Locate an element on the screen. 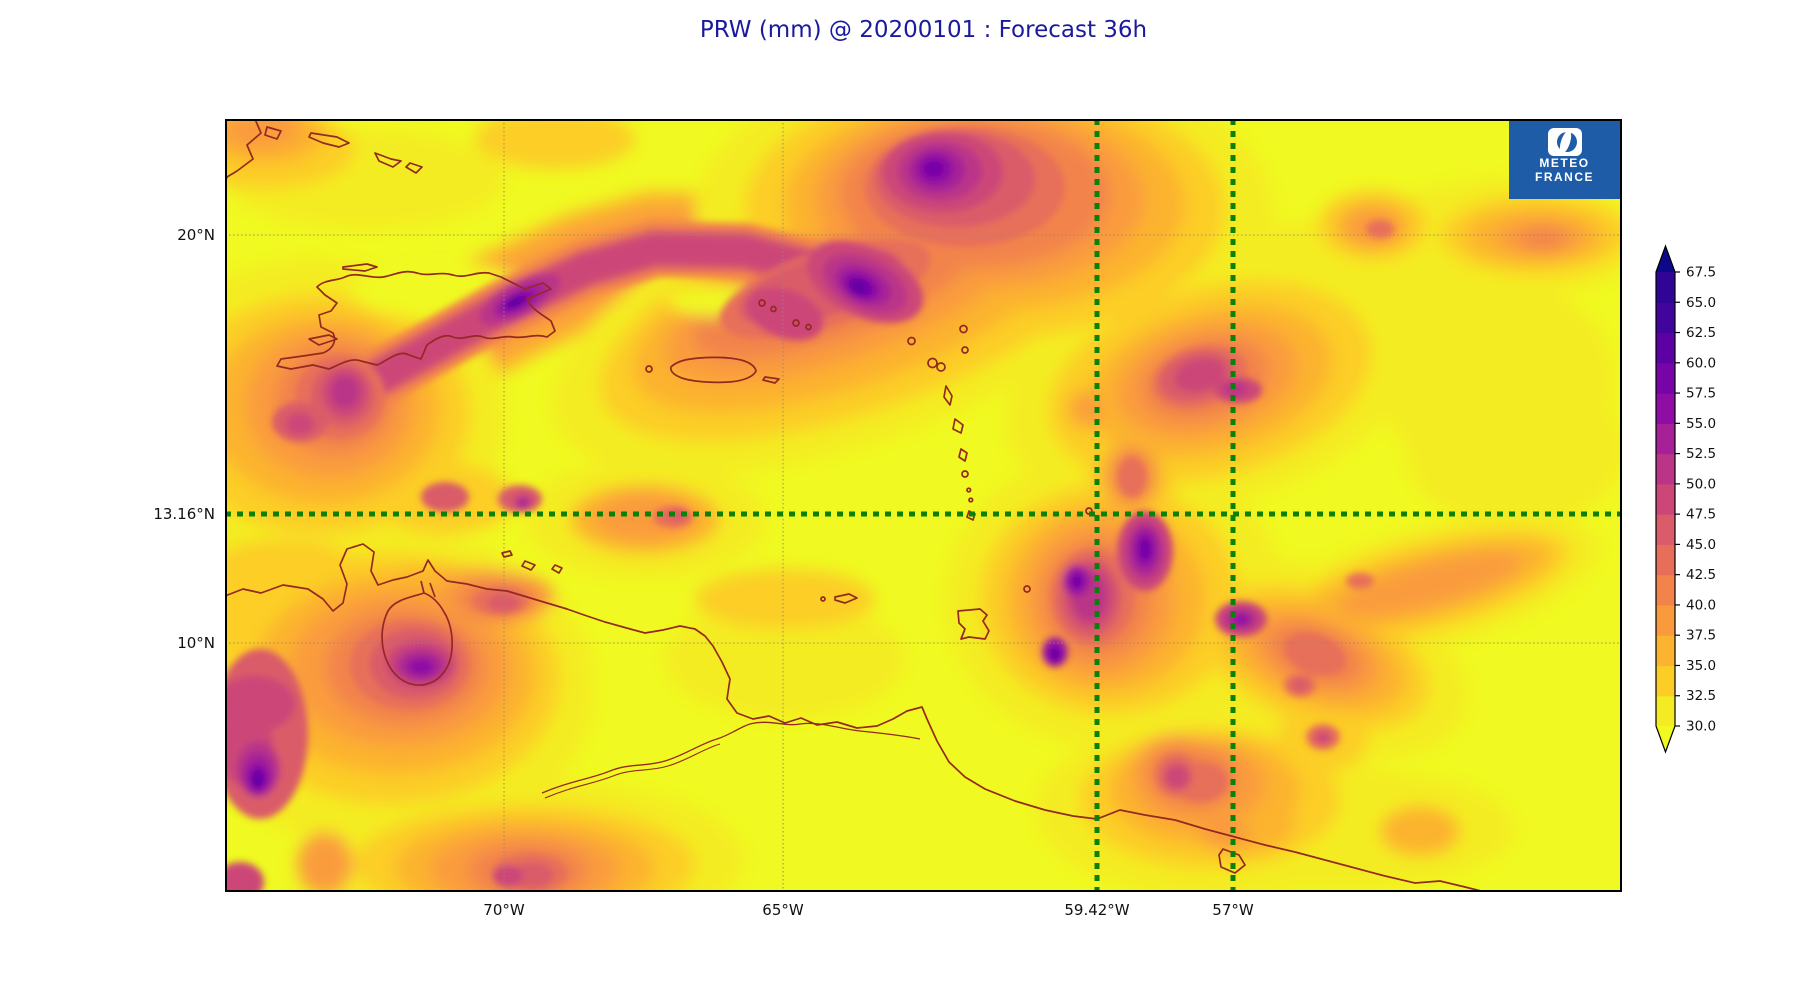 Image resolution: width=1800 pixels, height=1000 pixels. coastline-hispaniola is located at coordinates (416, 320).